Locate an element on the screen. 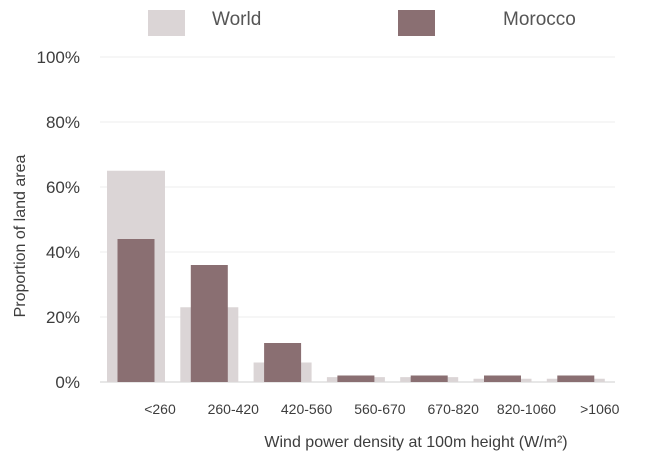 This screenshot has width=658, height=457. x-tick-label: >1060 is located at coordinates (600, 409).